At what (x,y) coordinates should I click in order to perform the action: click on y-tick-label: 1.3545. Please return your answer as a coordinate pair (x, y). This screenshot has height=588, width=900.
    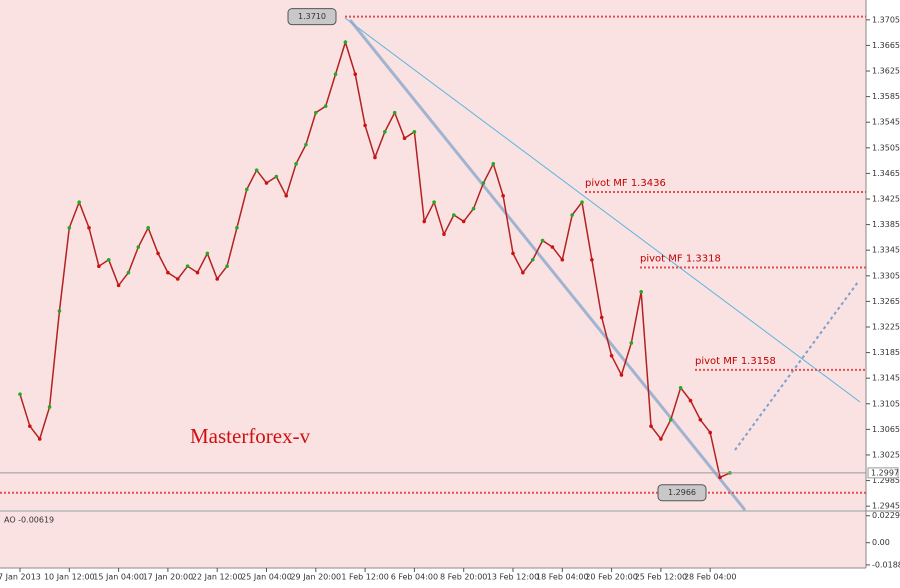
    Looking at the image, I should click on (886, 122).